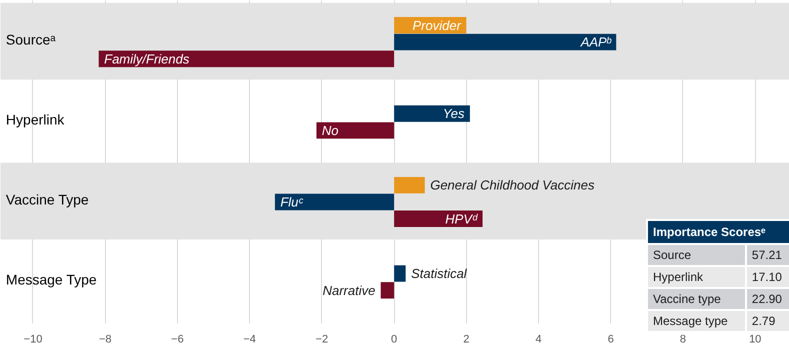 The width and height of the screenshot is (789, 345). What do you see at coordinates (755, 339) in the screenshot?
I see `x-tick-label: 10` at bounding box center [755, 339].